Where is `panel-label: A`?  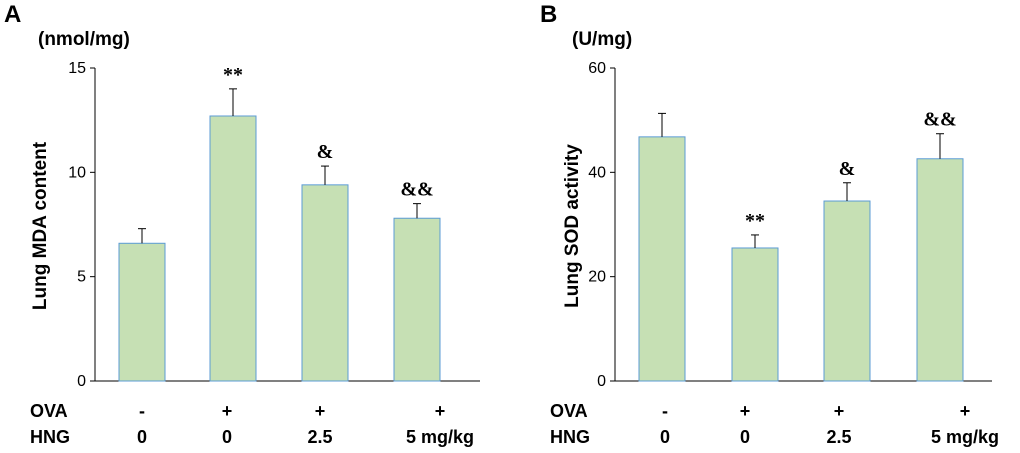
panel-label: A is located at coordinates (12, 14).